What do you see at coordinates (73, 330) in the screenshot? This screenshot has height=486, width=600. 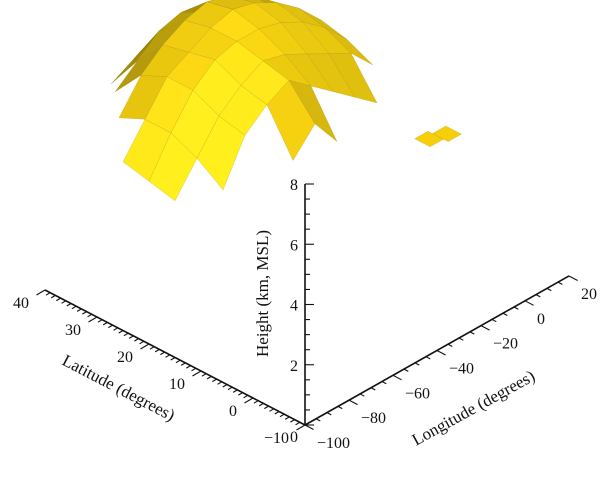 I see `y-tick-label: 30` at bounding box center [73, 330].